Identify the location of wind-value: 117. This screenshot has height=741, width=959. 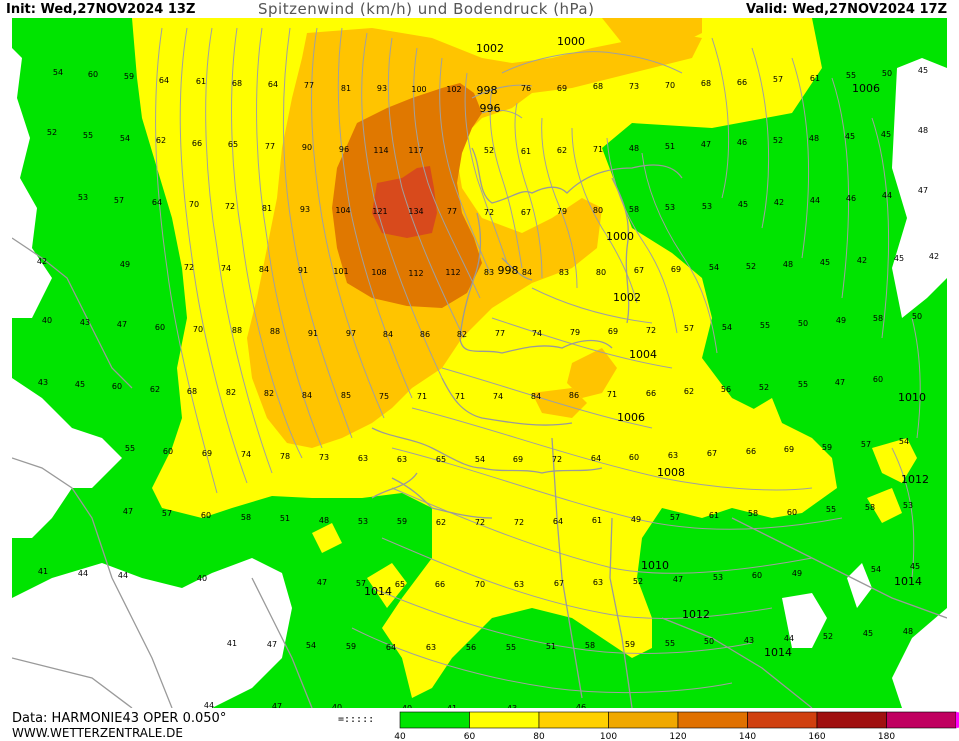
(415, 150).